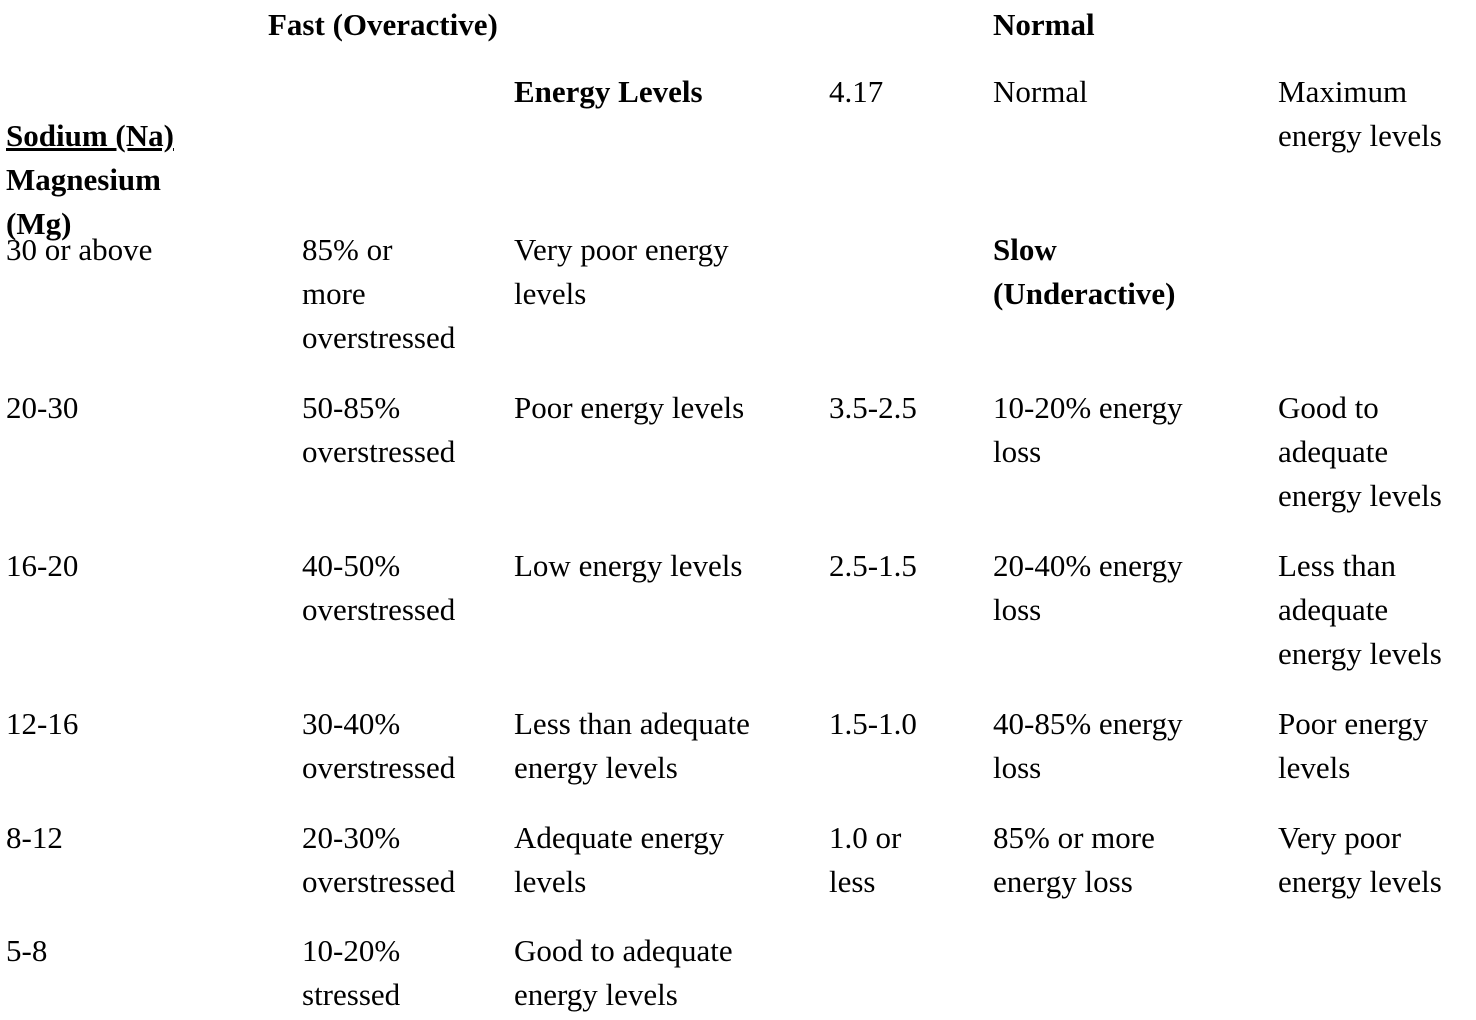 The width and height of the screenshot is (1476, 1020). What do you see at coordinates (621, 271) in the screenshot?
I see `fast-energy-cell: Very poor energy levels` at bounding box center [621, 271].